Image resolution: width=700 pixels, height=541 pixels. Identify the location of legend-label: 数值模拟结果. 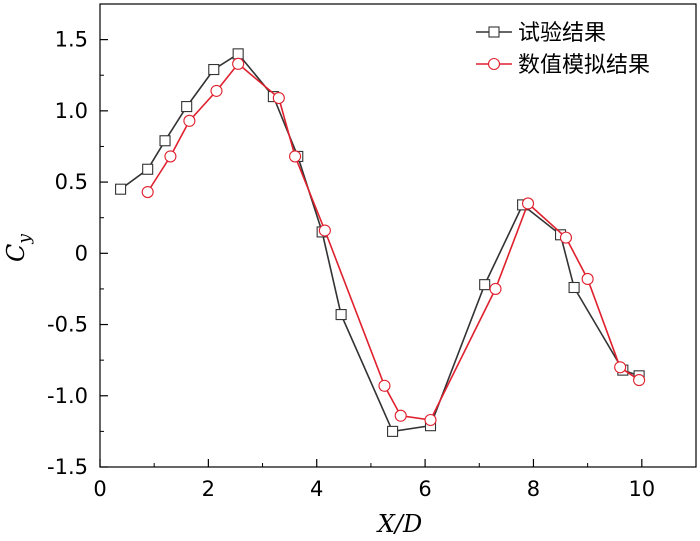
(584, 65).